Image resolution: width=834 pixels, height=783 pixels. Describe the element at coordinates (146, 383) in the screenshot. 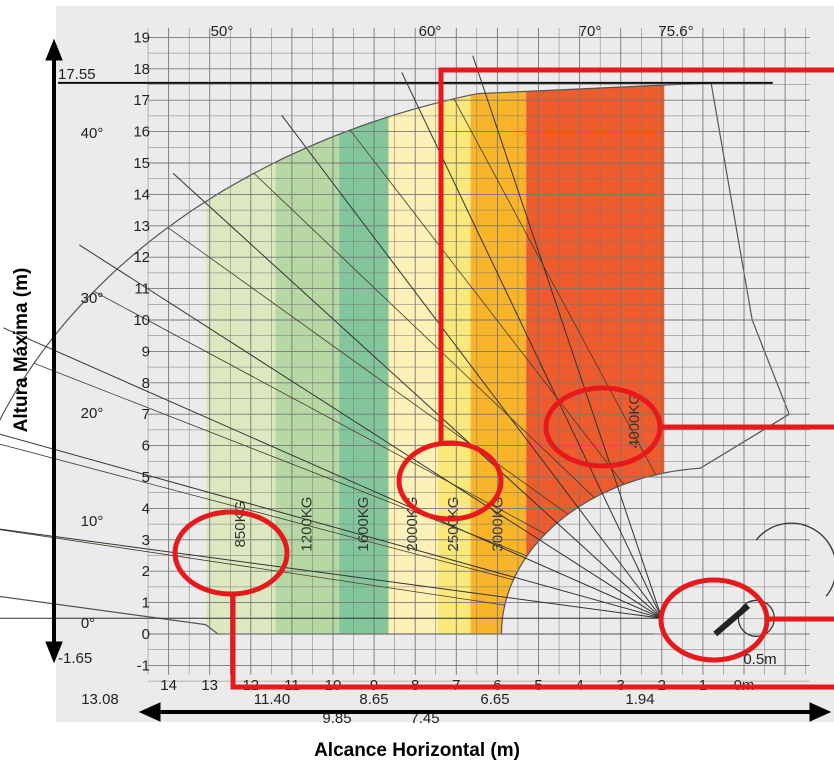

I see `y-tick-label: 8` at that location.